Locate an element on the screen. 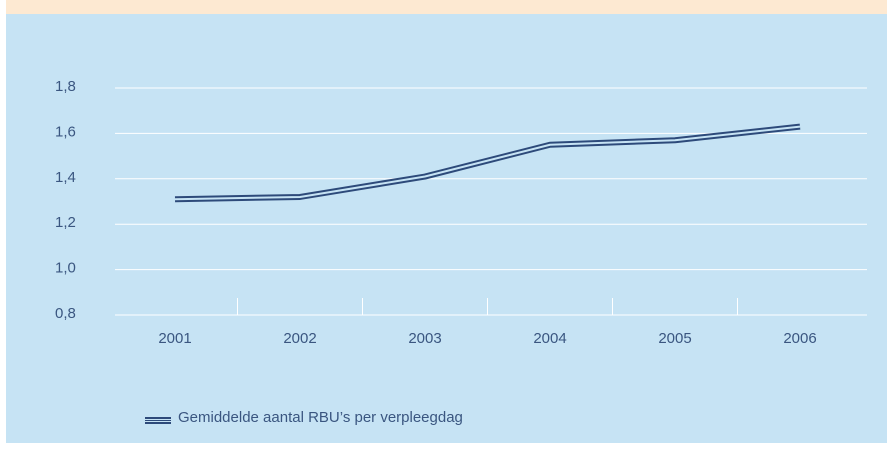  x-tick-label: 2002 is located at coordinates (299, 338).